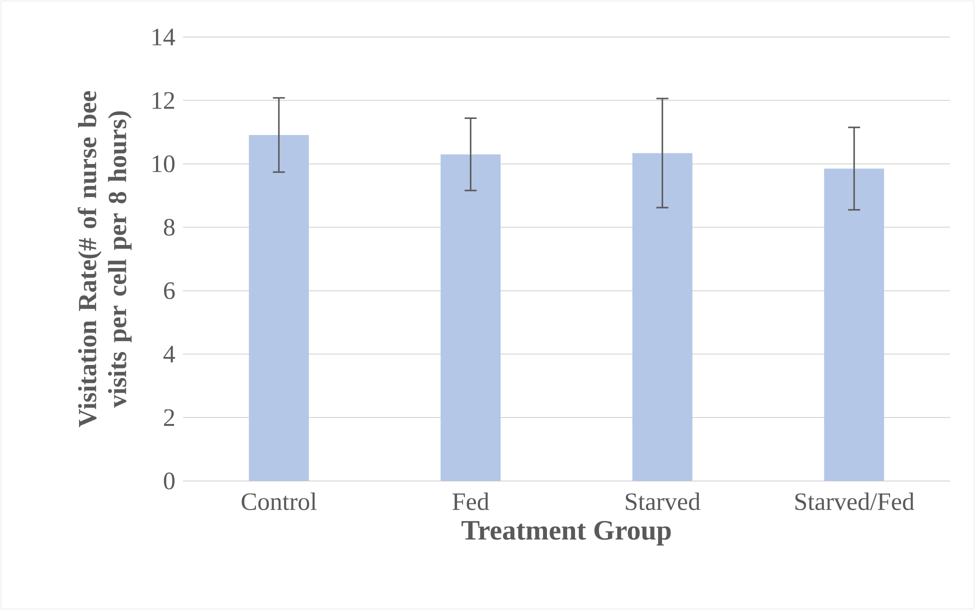 The height and width of the screenshot is (610, 975). I want to click on x-tick-label: Starved, so click(663, 501).